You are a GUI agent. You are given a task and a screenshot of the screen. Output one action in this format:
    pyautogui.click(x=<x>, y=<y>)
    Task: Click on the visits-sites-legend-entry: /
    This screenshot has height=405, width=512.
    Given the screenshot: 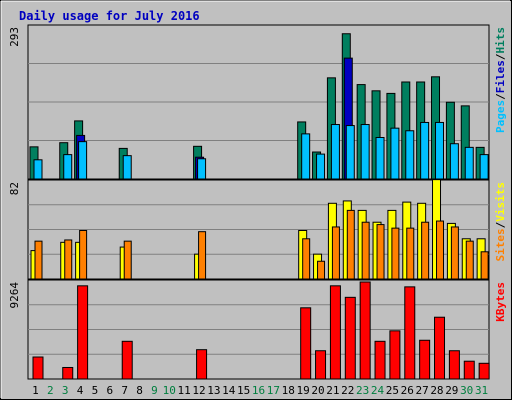 What is the action you would take?
    pyautogui.click(x=500, y=224)
    